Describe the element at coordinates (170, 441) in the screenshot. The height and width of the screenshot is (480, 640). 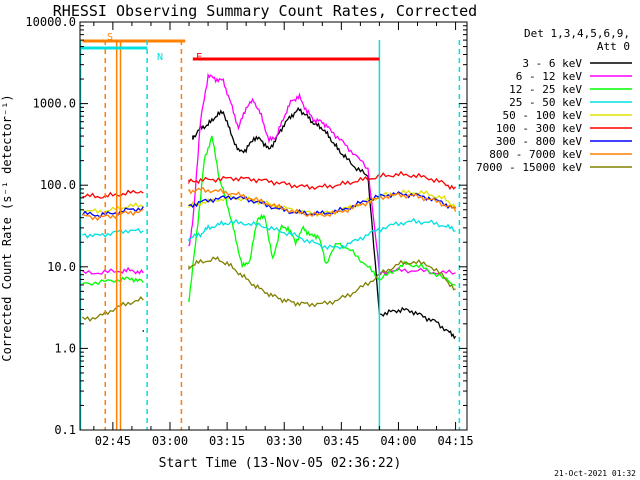
I see `x-tick-label: 03:00` at that location.